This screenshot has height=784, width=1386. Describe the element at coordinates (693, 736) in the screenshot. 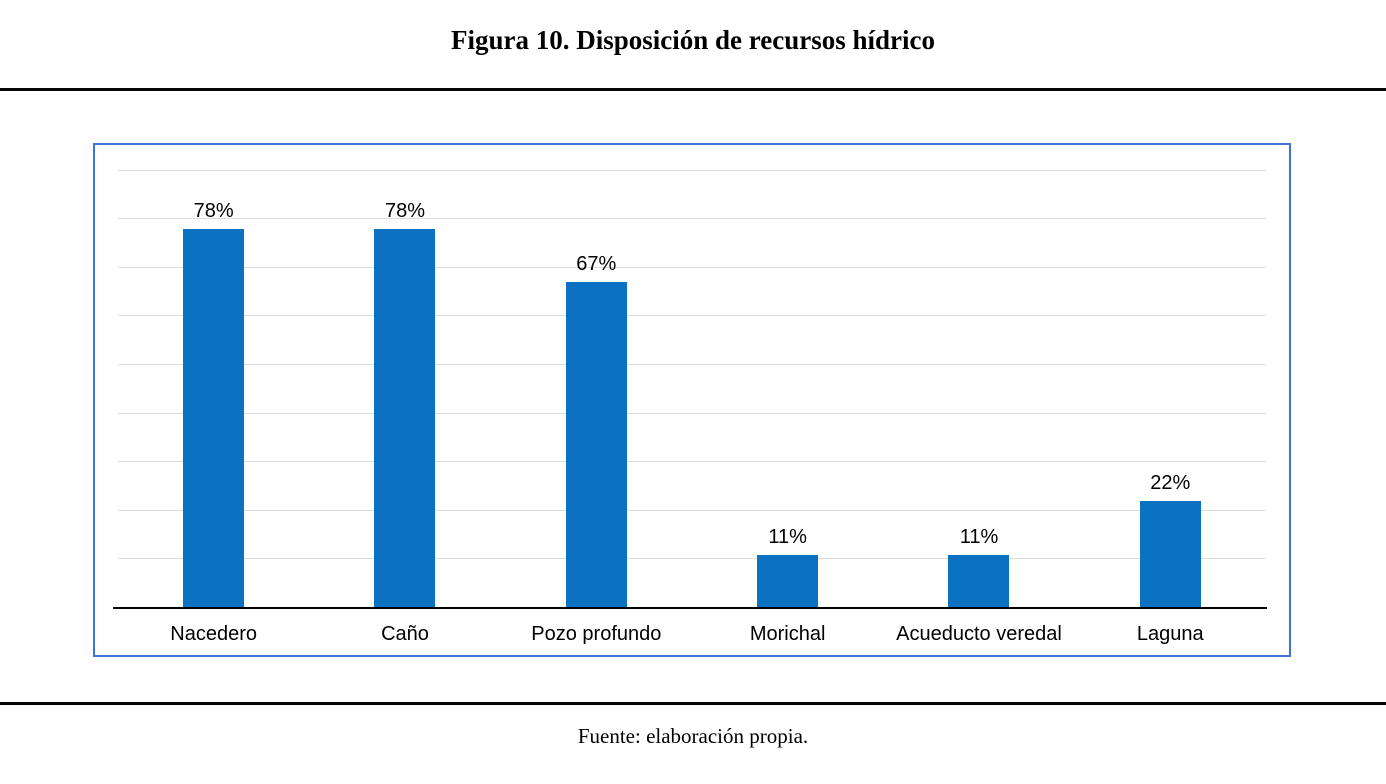

I see `source-note: Fuente: elaboración propia.` at that location.